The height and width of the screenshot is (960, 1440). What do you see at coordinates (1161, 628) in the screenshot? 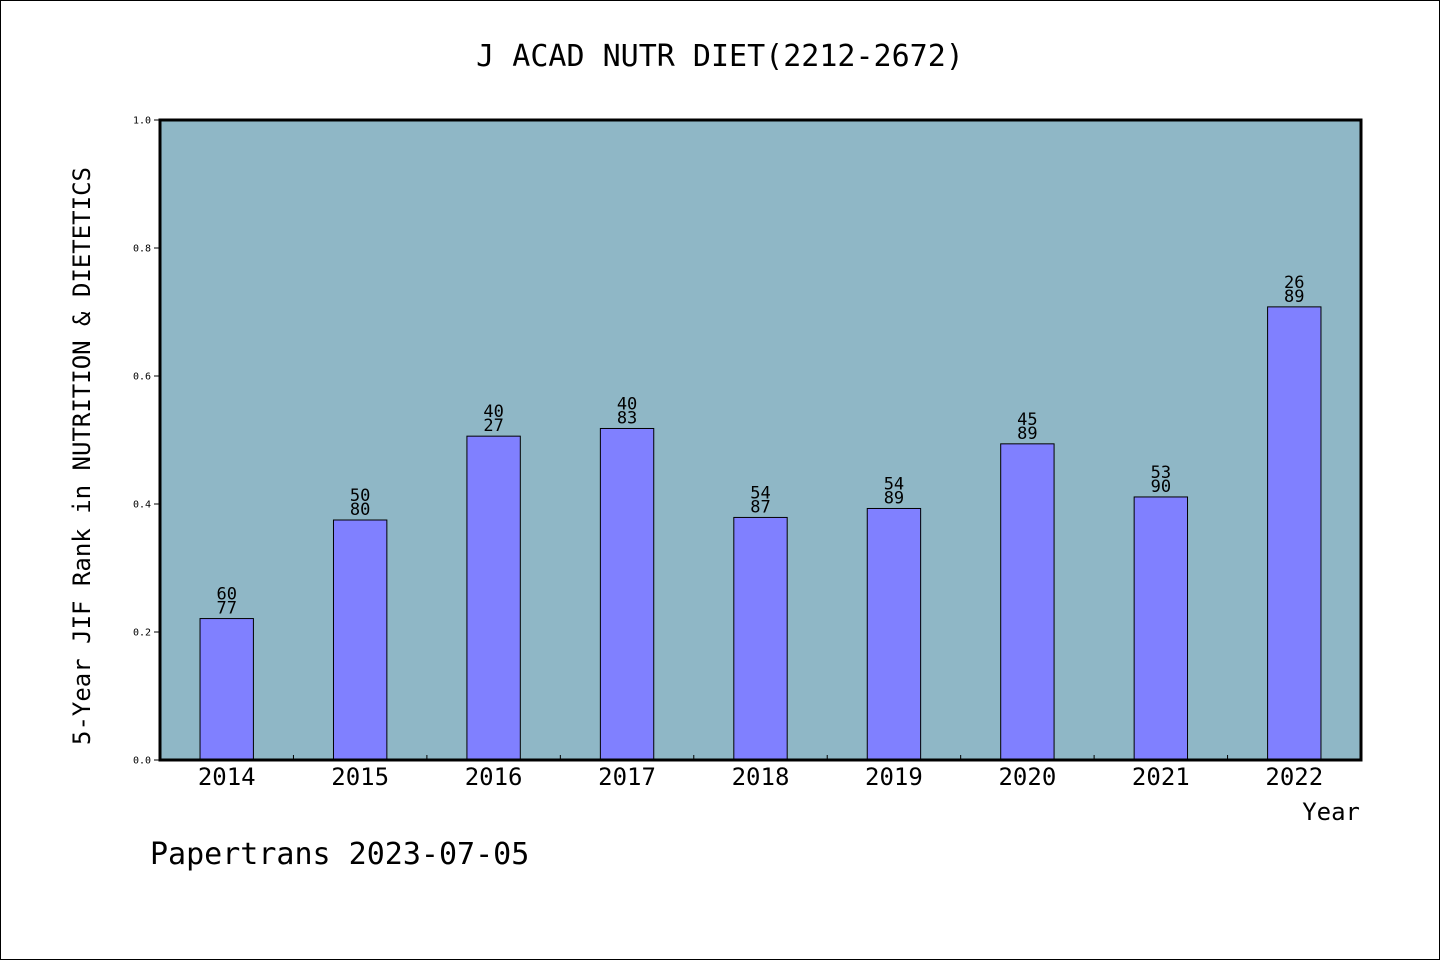
I see `bar-2021` at bounding box center [1161, 628].